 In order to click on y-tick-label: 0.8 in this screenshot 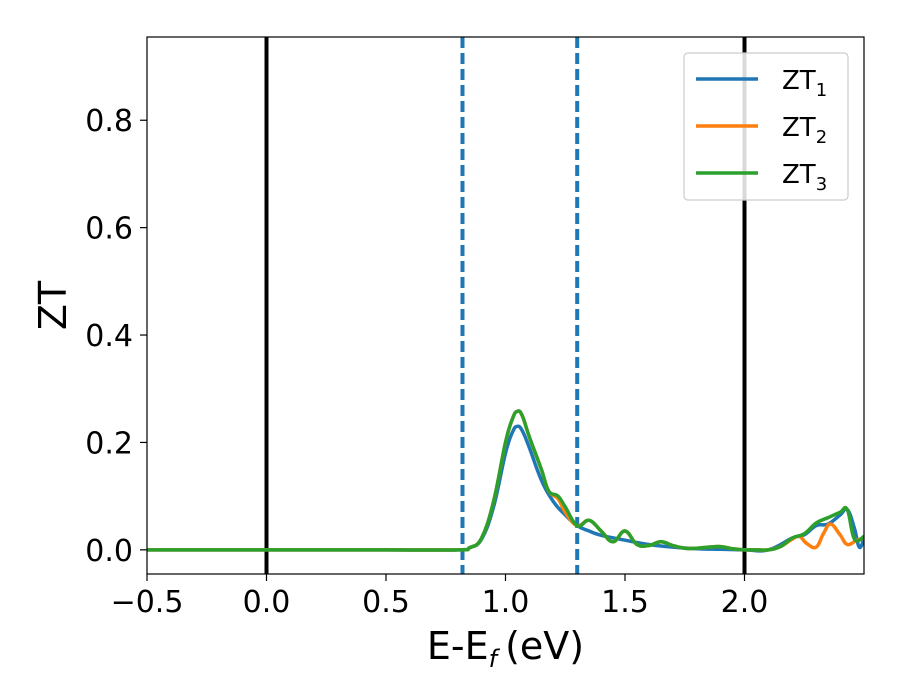, I will do `click(109, 121)`.